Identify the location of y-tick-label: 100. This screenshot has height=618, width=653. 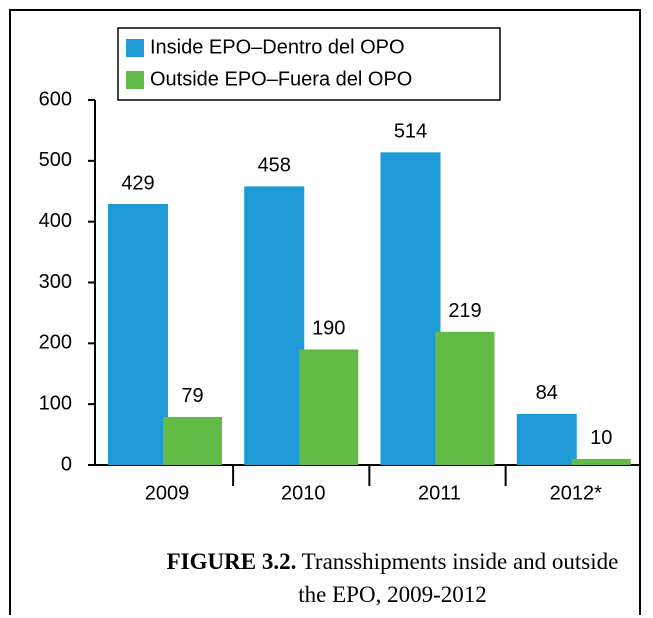
(55, 403).